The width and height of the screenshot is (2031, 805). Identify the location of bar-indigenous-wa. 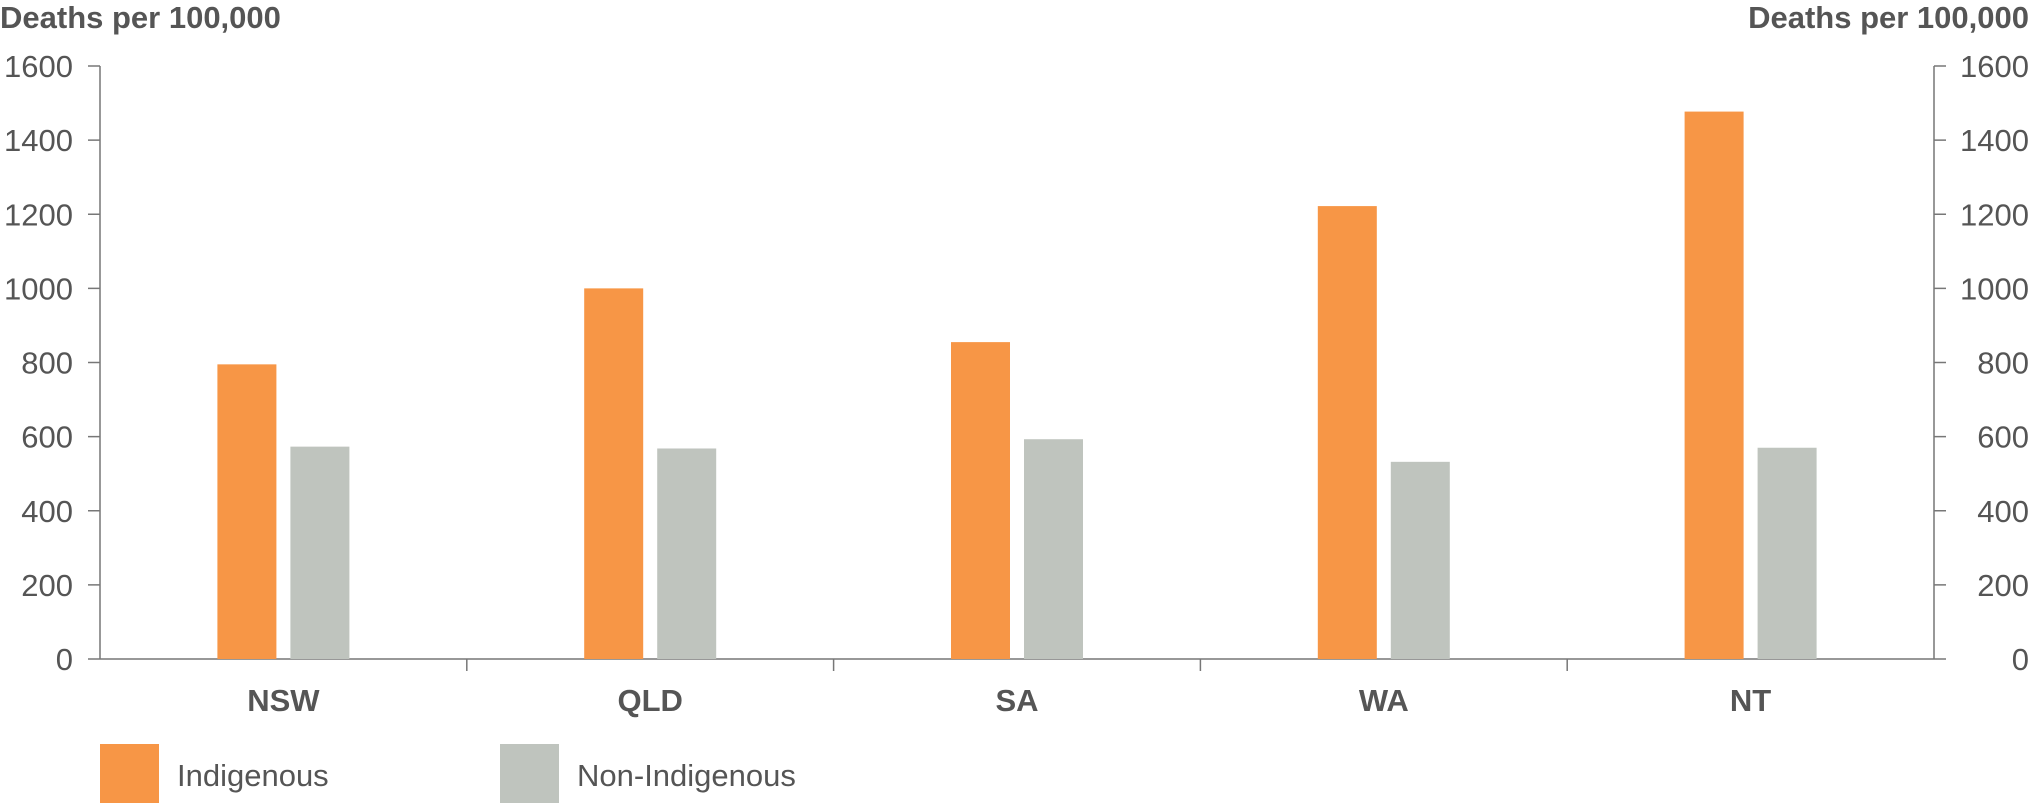
(1347, 432).